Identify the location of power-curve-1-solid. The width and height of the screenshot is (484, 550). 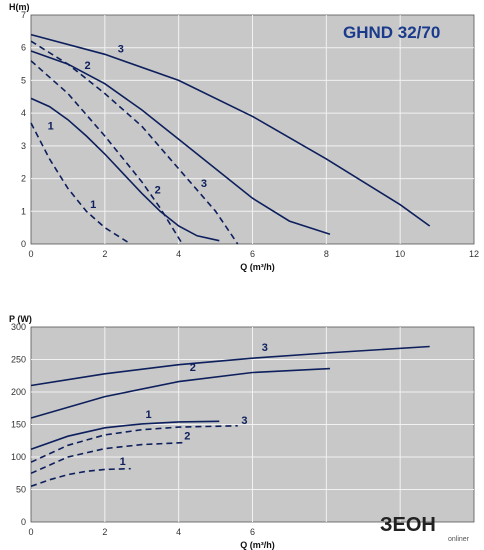
(125, 435).